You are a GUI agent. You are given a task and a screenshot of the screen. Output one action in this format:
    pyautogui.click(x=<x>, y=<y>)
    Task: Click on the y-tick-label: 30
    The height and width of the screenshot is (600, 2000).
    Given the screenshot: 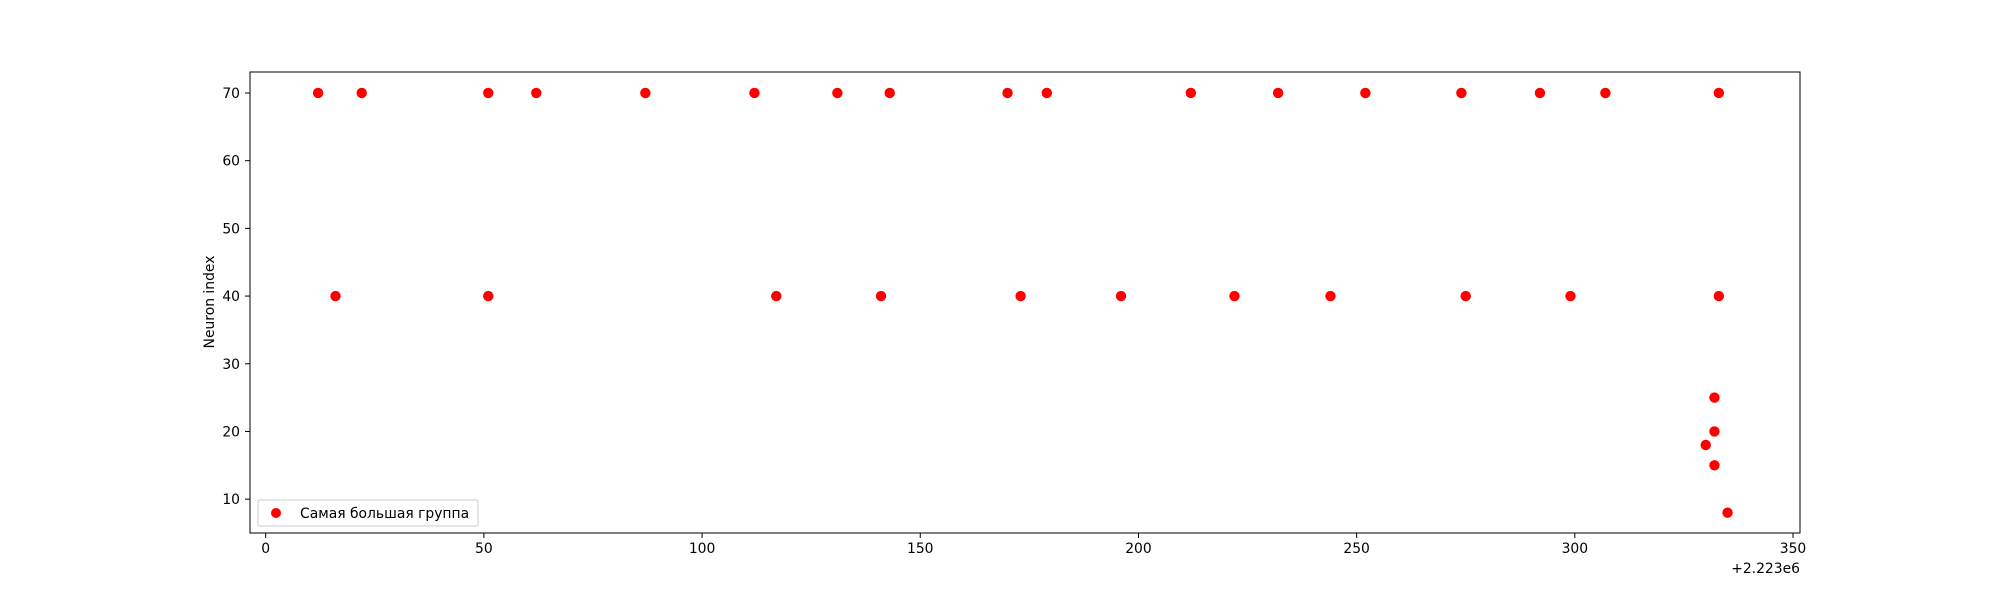 What is the action you would take?
    pyautogui.click(x=231, y=365)
    